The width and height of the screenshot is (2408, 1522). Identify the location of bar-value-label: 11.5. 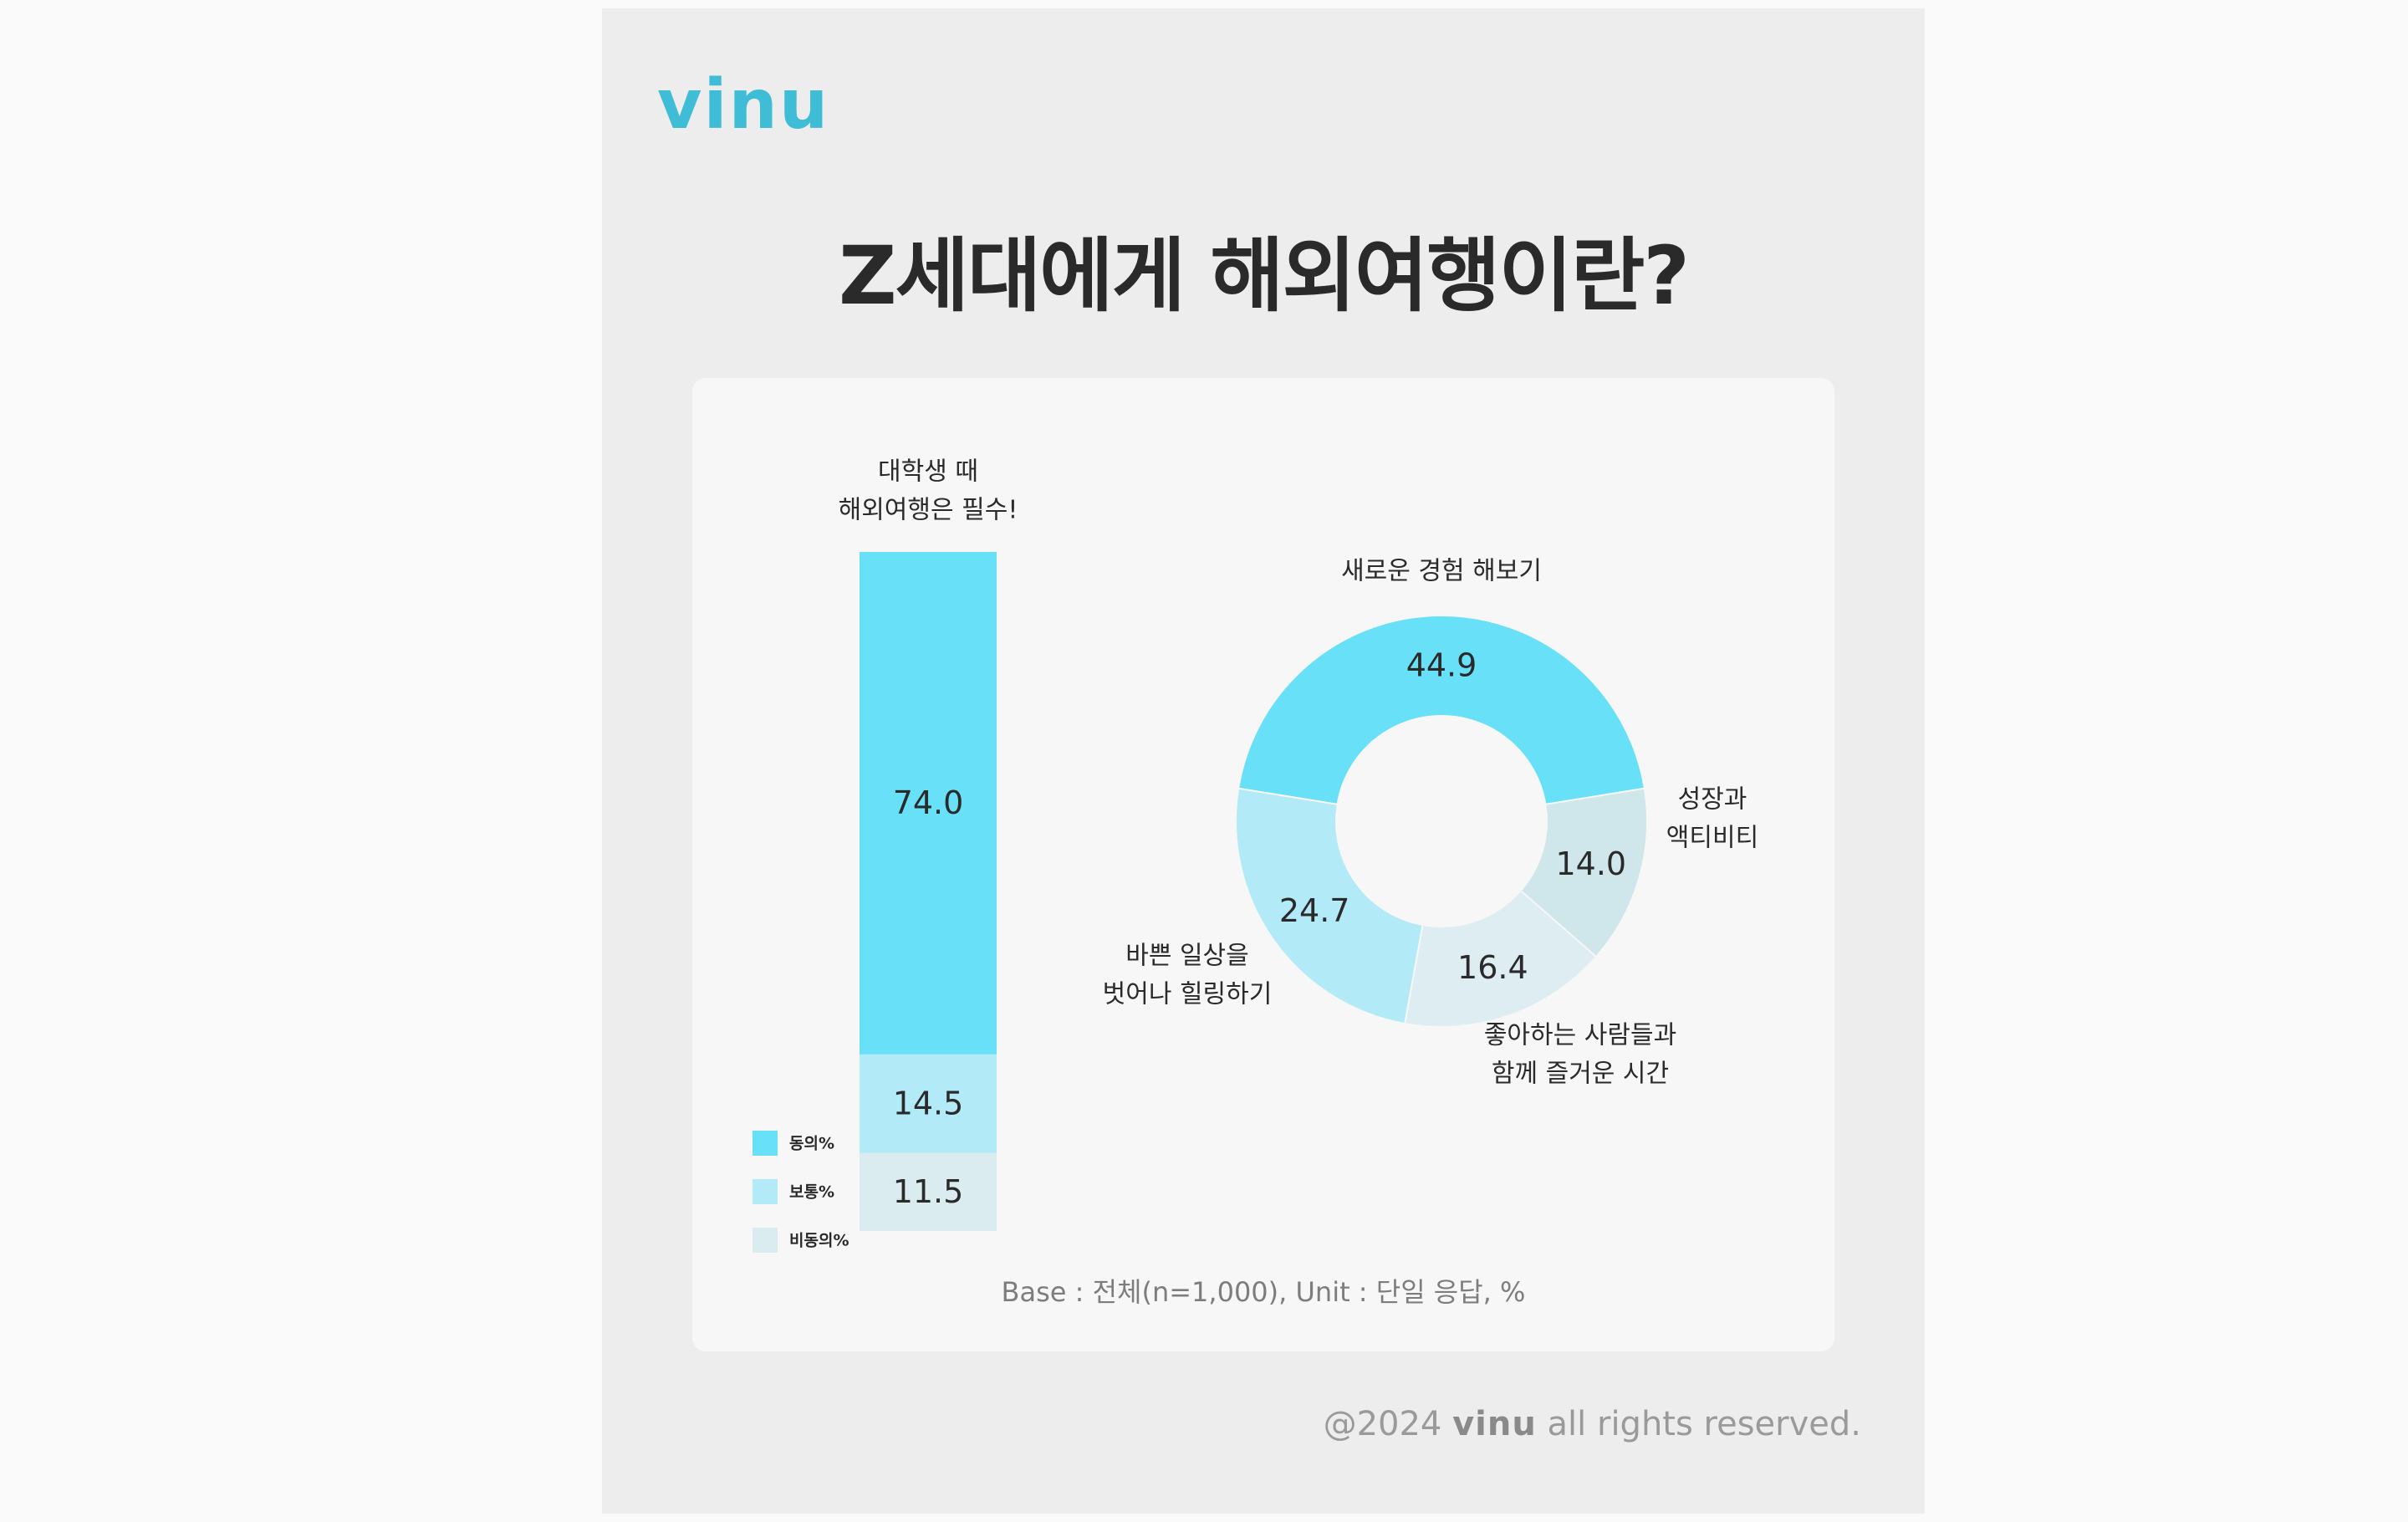
(929, 1191).